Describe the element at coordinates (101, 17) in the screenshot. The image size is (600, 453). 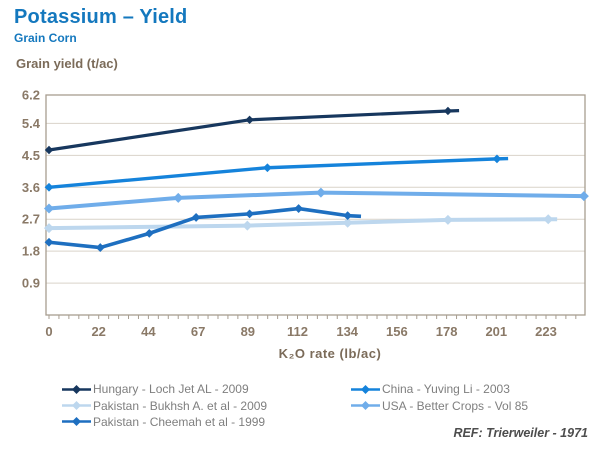
I see `page-title: Potassium – Yield` at that location.